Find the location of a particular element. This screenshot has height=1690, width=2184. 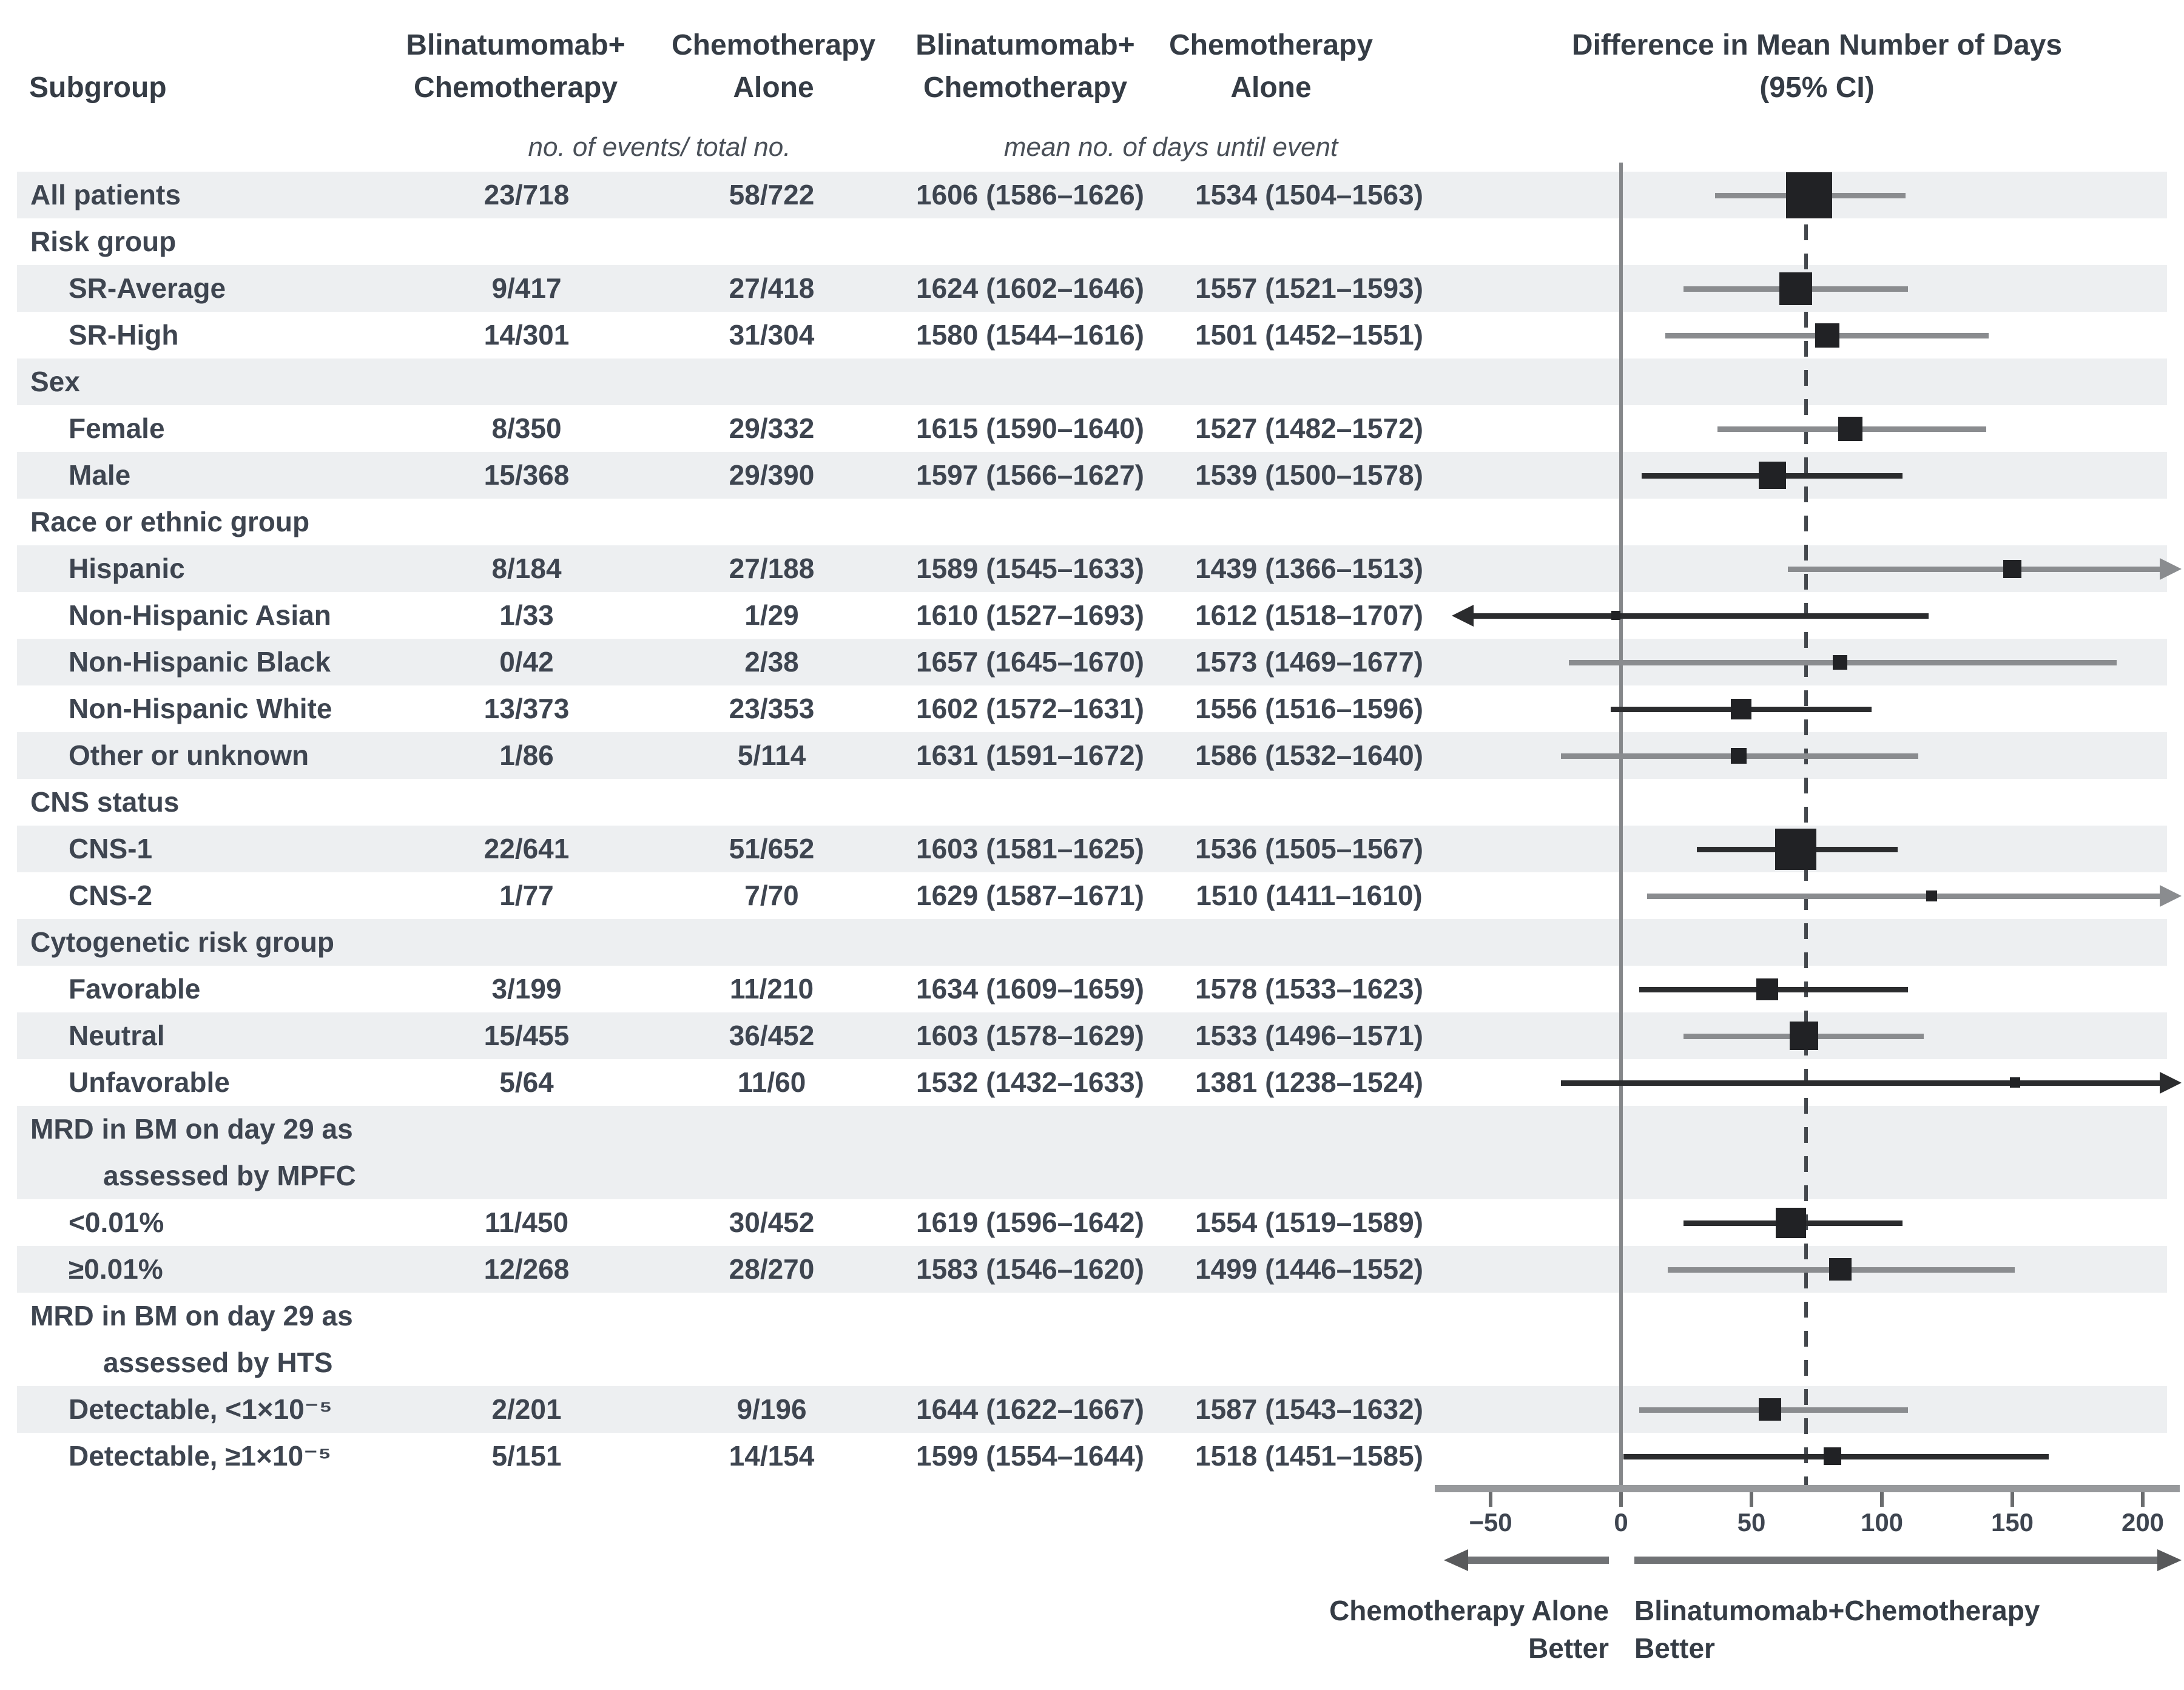

days-blinatumomab-cell: 1532 (1432–1633) is located at coordinates (1030, 1082).